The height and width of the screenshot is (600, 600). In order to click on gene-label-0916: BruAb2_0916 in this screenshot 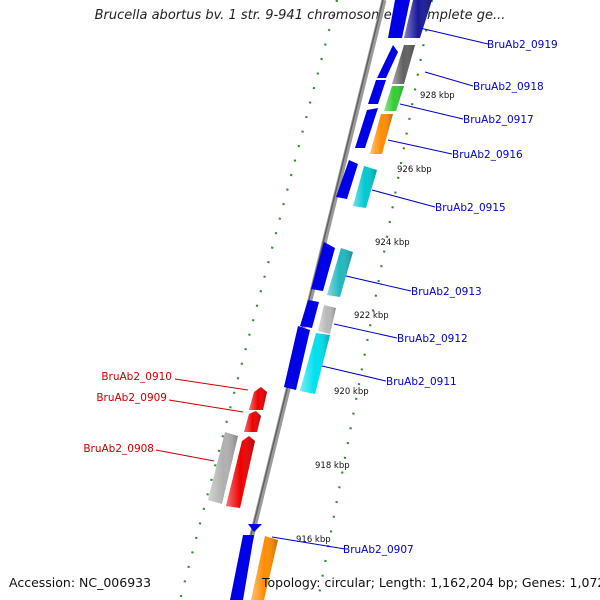, I will do `click(487, 155)`.